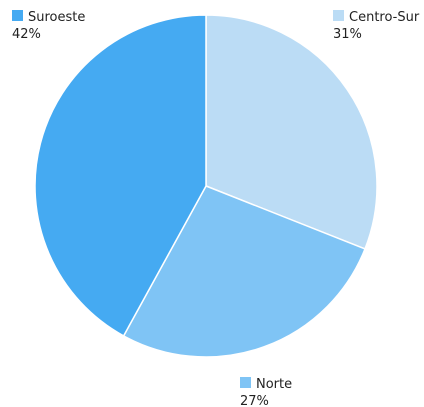 The image size is (424, 407). What do you see at coordinates (384, 17) in the screenshot?
I see `slice-label-centro-sur: Centro-Sur` at bounding box center [384, 17].